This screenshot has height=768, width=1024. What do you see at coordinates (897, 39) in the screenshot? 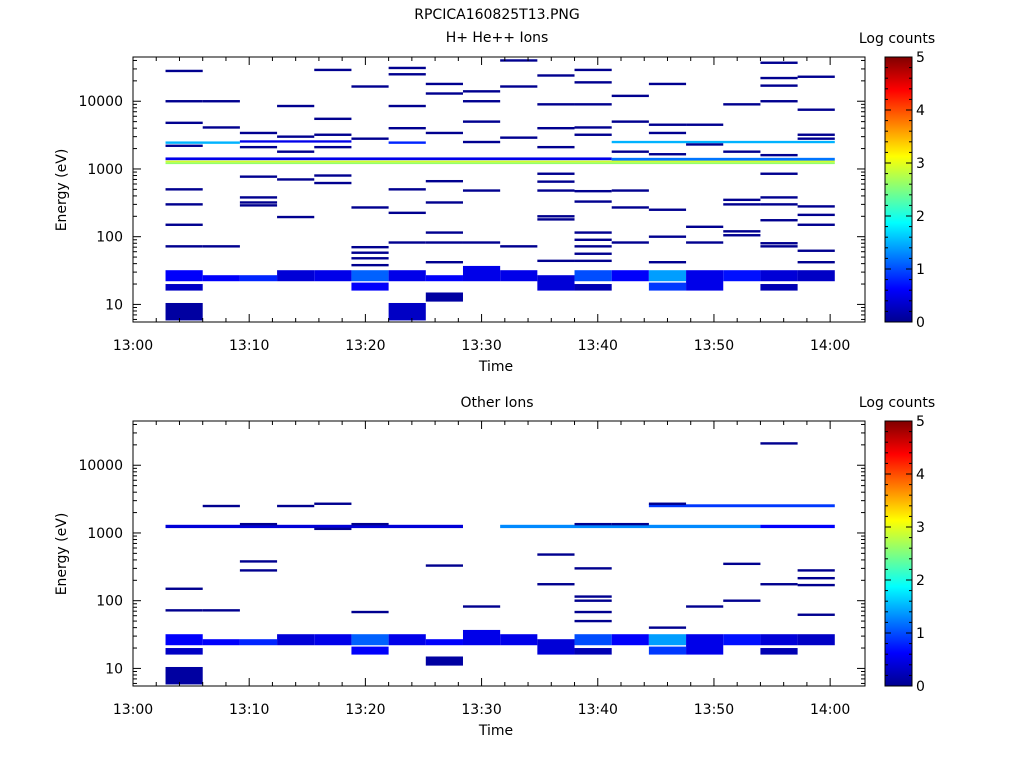
I see `colorbar-label: Log counts` at bounding box center [897, 39].